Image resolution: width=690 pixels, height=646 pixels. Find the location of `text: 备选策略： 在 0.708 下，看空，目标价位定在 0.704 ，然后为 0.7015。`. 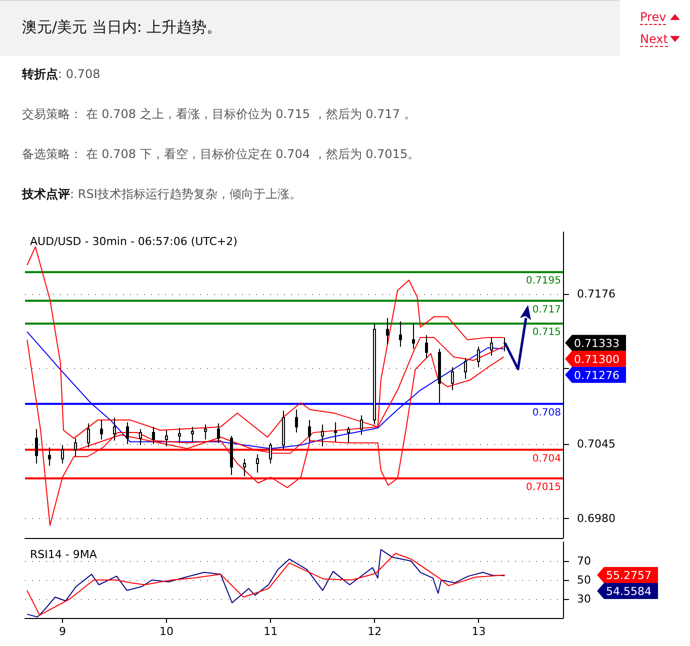

text: 备选策略： 在 0.708 下，看空，目标价位定在 0.704 ，然后为 0.7015。 is located at coordinates (221, 154).